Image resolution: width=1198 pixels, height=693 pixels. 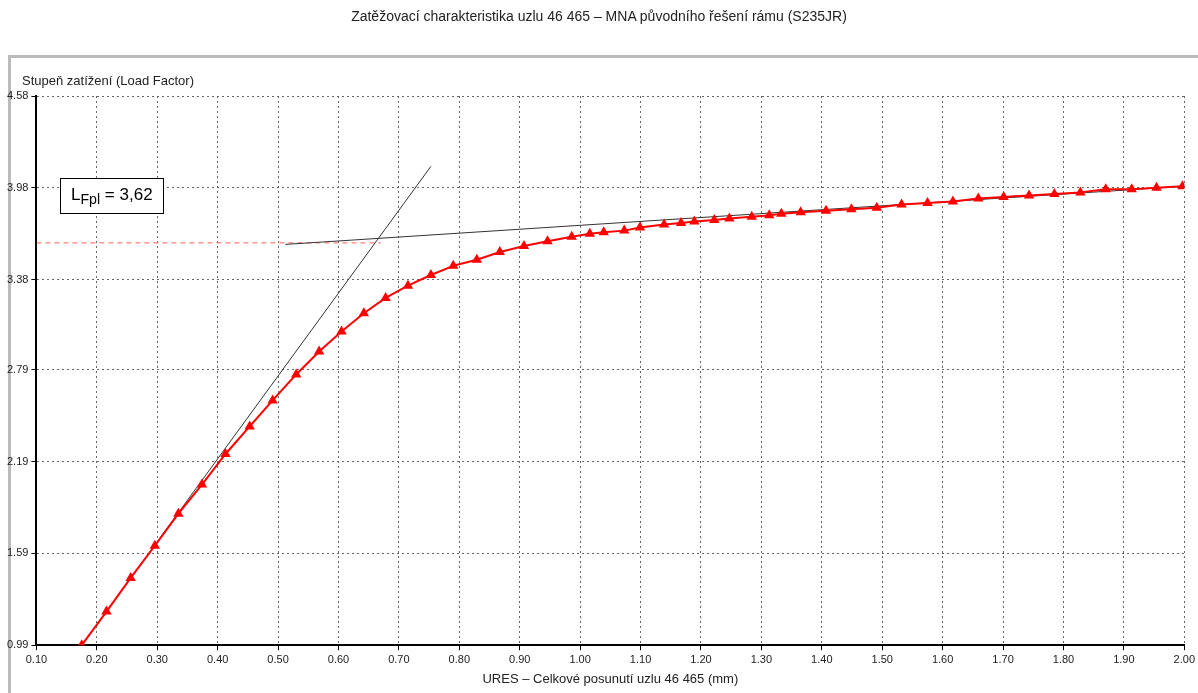 What do you see at coordinates (36, 658) in the screenshot?
I see `x-tick-label: 0.10` at bounding box center [36, 658].